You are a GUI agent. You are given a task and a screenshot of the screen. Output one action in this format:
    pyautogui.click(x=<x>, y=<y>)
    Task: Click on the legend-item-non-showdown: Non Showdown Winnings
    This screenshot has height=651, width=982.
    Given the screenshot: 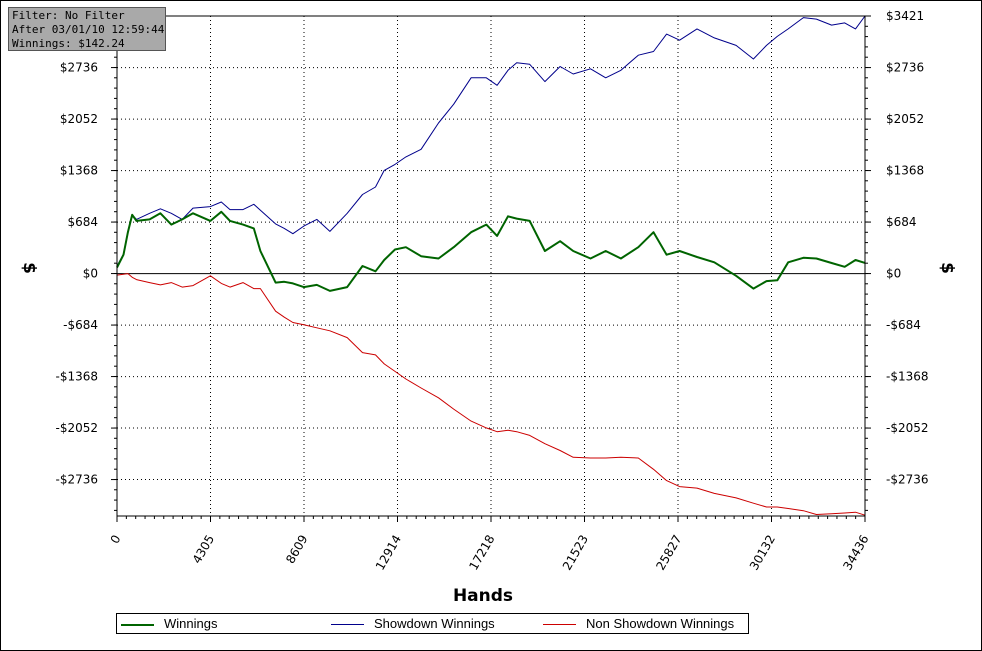 What is the action you would take?
    pyautogui.click(x=638, y=624)
    